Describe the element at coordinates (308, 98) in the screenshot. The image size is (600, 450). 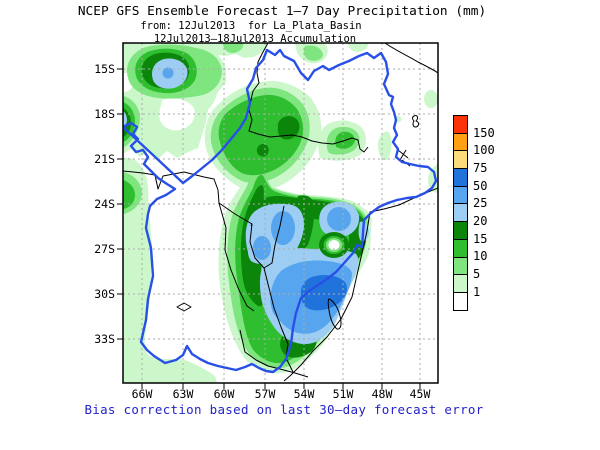
I see `border-bolivia-brazil` at that location.